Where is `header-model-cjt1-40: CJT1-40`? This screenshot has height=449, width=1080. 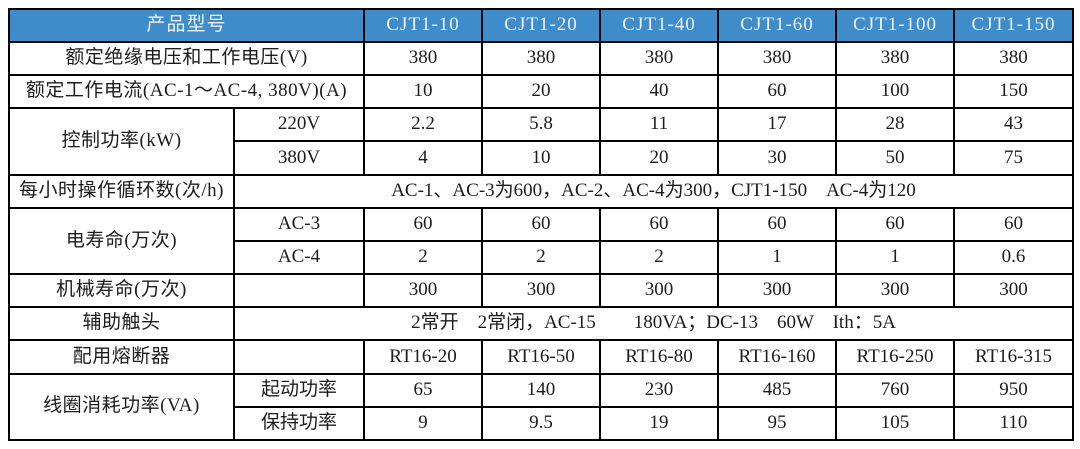 header-model-cjt1-40: CJT1-40 is located at coordinates (659, 25).